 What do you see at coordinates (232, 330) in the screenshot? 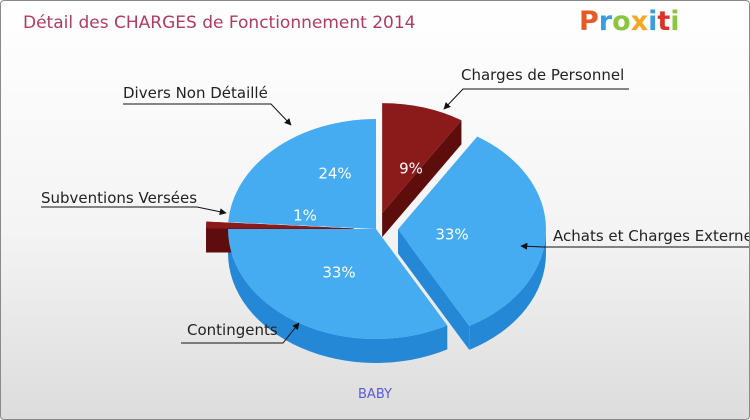
I see `slice-category-label: Contingents` at bounding box center [232, 330].